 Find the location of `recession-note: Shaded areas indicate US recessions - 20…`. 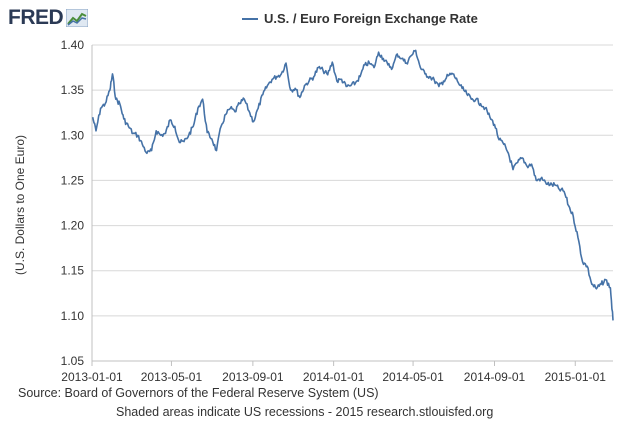

recession-note: Shaded areas indicate US recessions - 20… is located at coordinates (305, 412).